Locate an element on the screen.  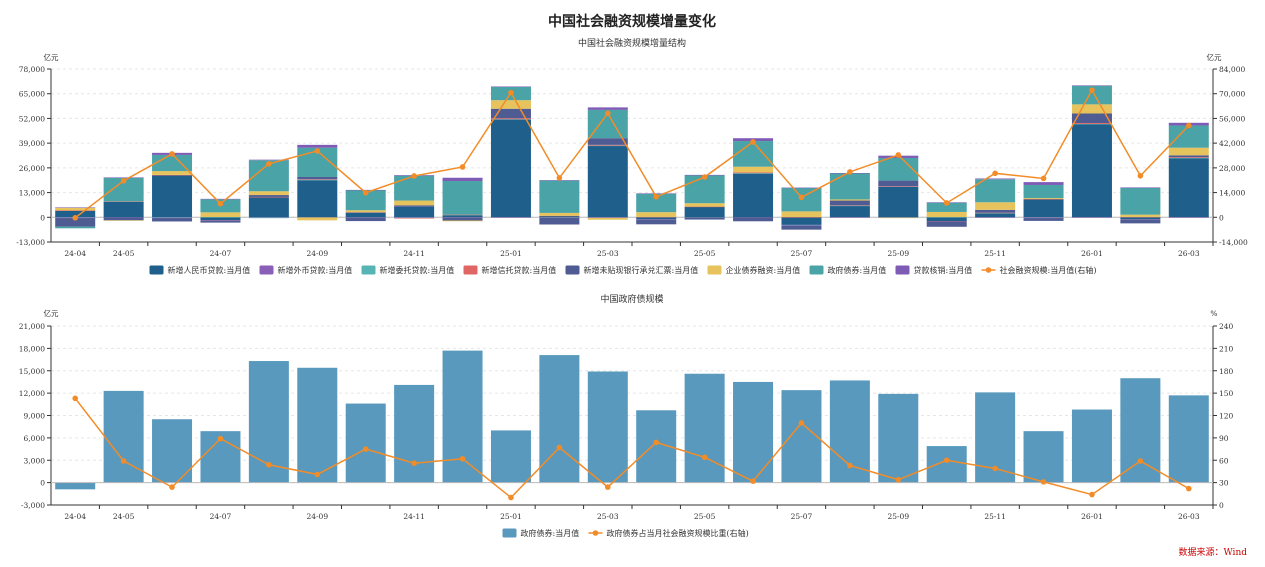
top-y2tick-label: 0 is located at coordinates (1221, 217).